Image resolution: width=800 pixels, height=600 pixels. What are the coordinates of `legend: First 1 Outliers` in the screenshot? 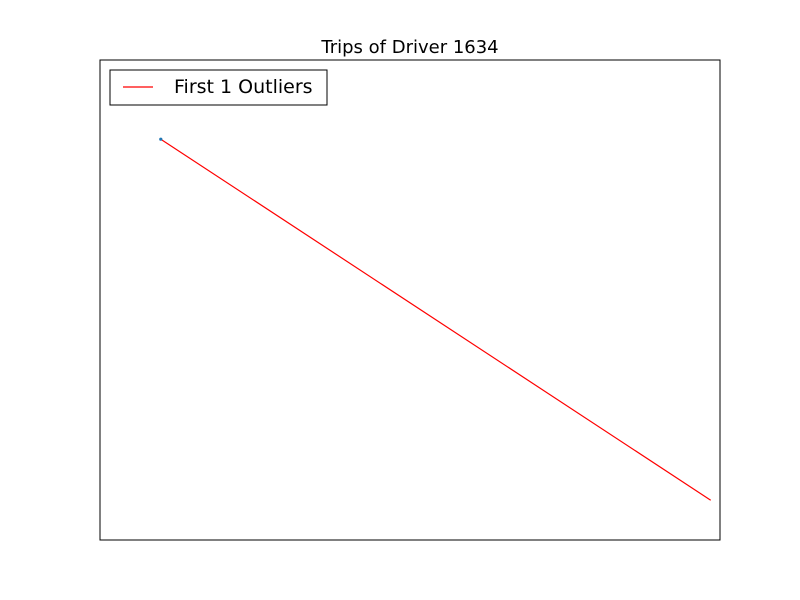 It's located at (218, 87).